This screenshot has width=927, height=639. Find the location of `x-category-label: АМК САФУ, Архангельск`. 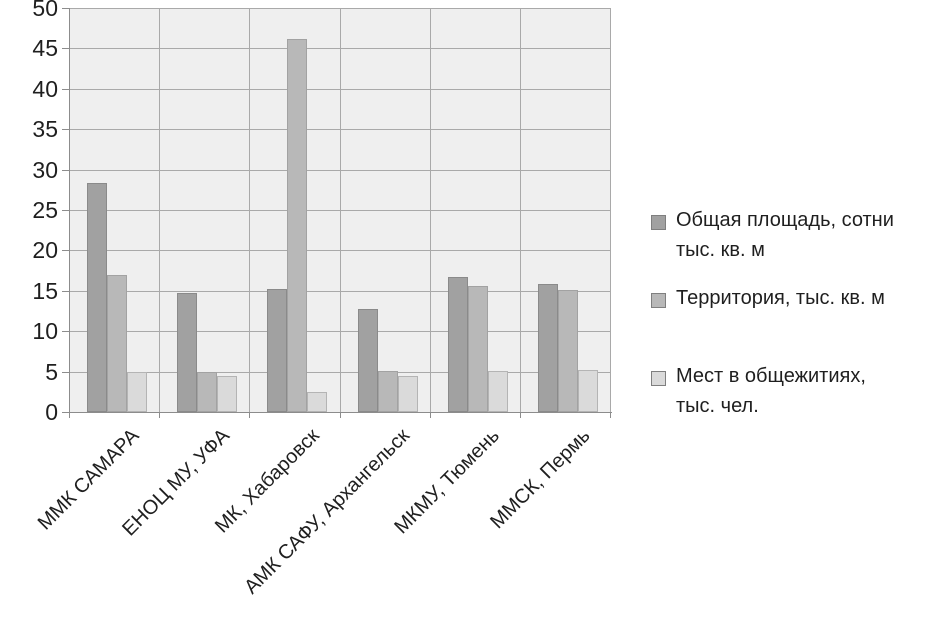

x-category-label: АМК САФУ, Архангельск is located at coordinates (327, 511).